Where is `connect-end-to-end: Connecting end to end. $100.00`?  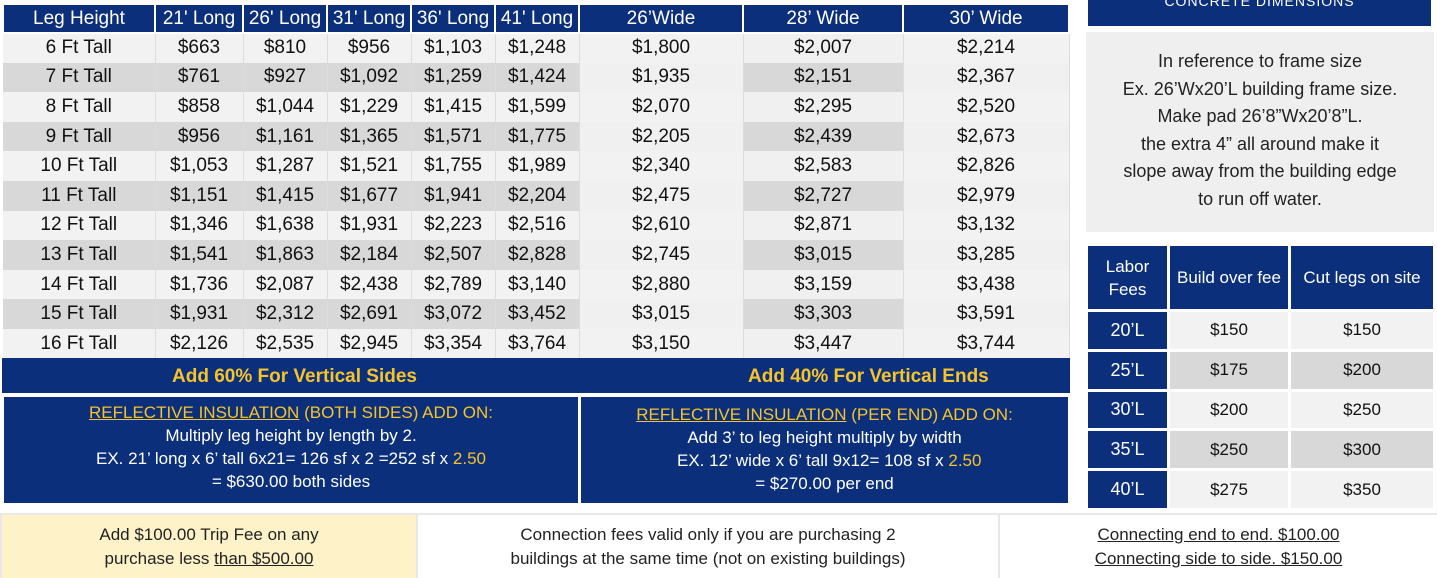 connect-end-to-end: Connecting end to end. $100.00 is located at coordinates (1218, 534).